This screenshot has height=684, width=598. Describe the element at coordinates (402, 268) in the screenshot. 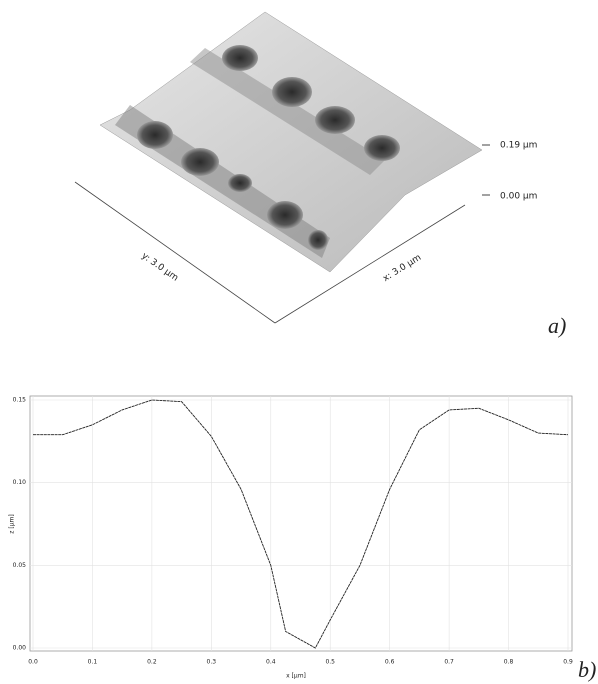

I see `x-axis-label: x: 3.0 µm` at that location.